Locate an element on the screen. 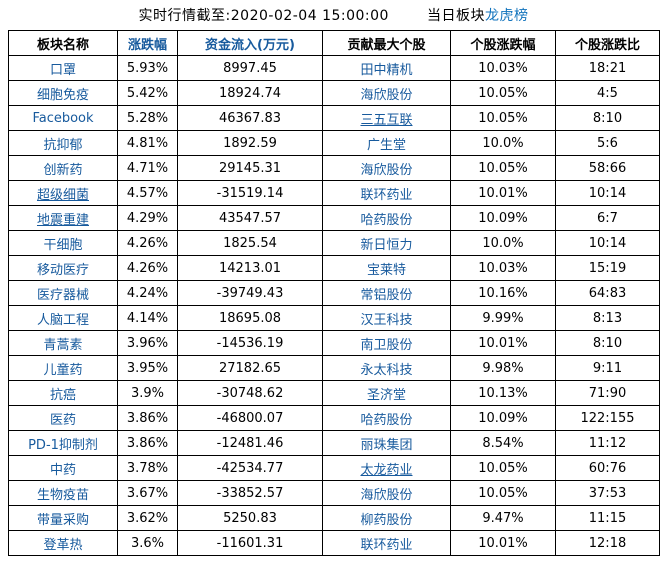 The image size is (667, 563). sector-link: 细胞免疫 is located at coordinates (63, 93).